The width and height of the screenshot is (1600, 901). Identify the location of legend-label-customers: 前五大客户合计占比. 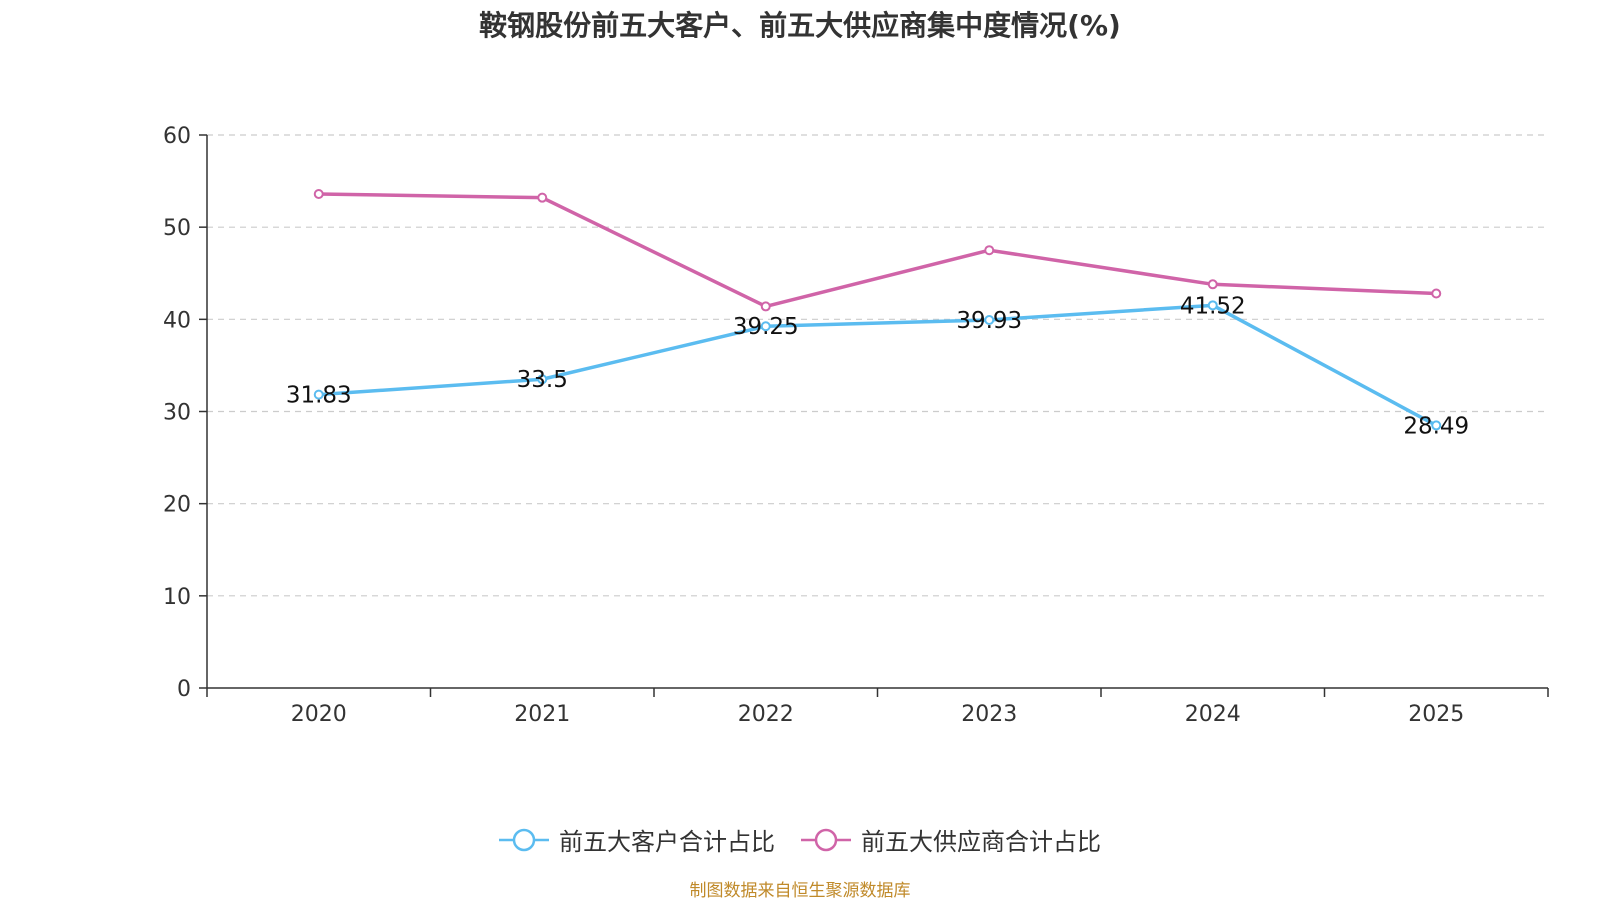
(667, 842).